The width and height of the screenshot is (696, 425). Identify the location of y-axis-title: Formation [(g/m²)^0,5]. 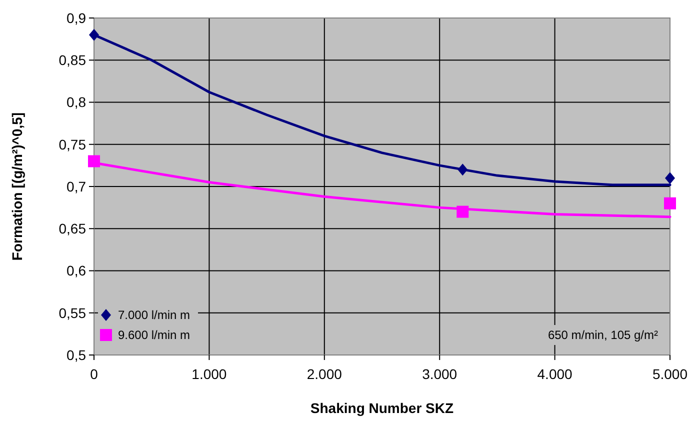
(17, 186).